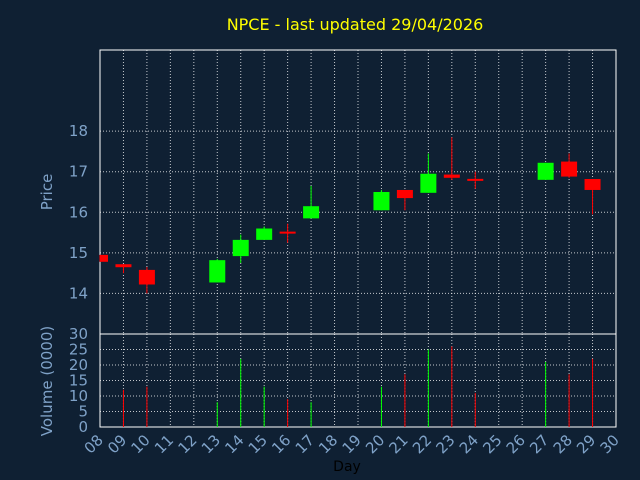 The width and height of the screenshot is (640, 480). What do you see at coordinates (352, 444) in the screenshot?
I see `day-tick-label: 19` at bounding box center [352, 444].